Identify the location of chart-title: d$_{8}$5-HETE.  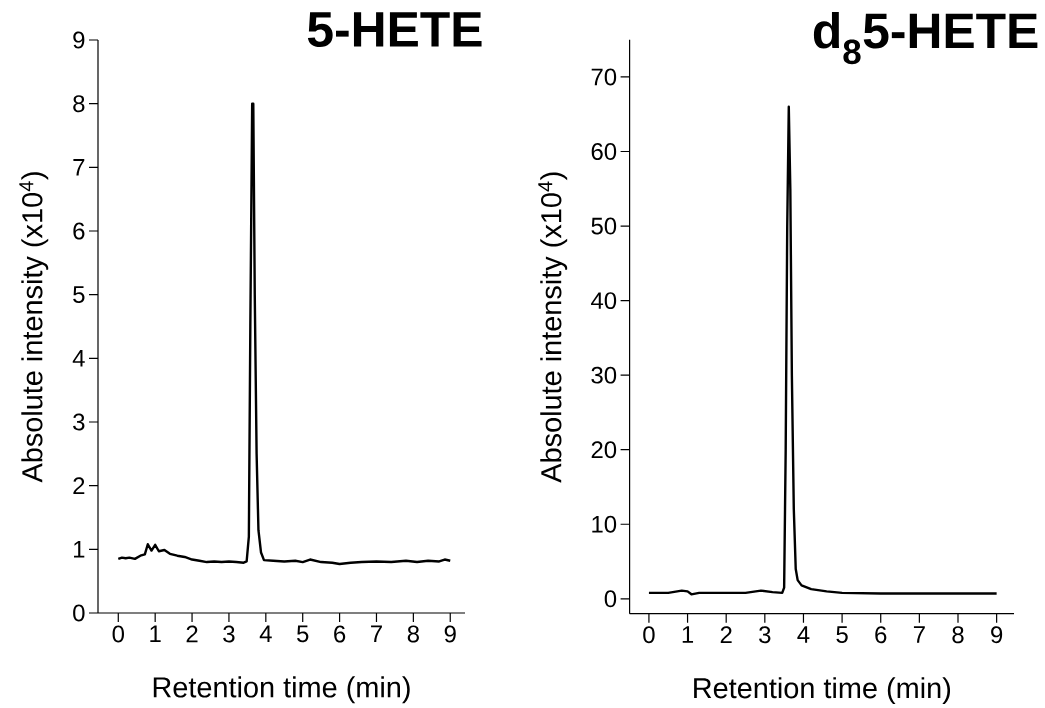
(925, 38).